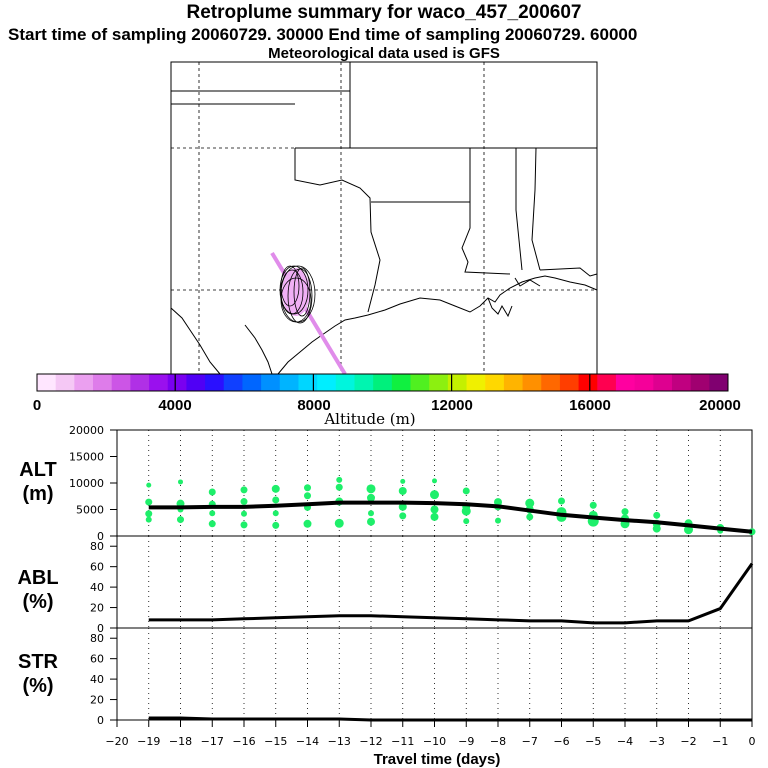  I want to click on y-tick-label: 10000, so click(86, 483).